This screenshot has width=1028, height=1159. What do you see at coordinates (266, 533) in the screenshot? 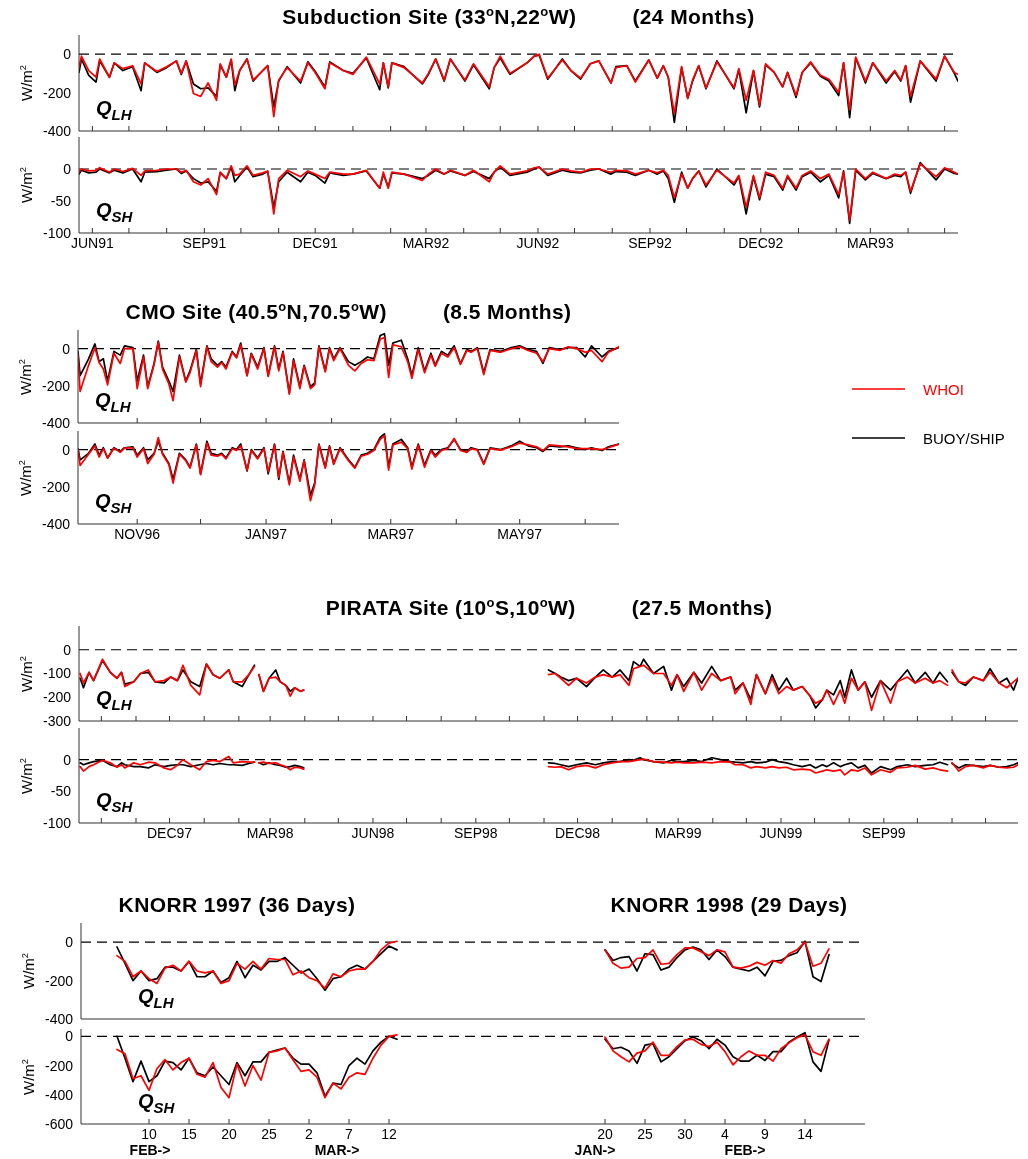
I see `x-tick-label: JAN97` at bounding box center [266, 533].